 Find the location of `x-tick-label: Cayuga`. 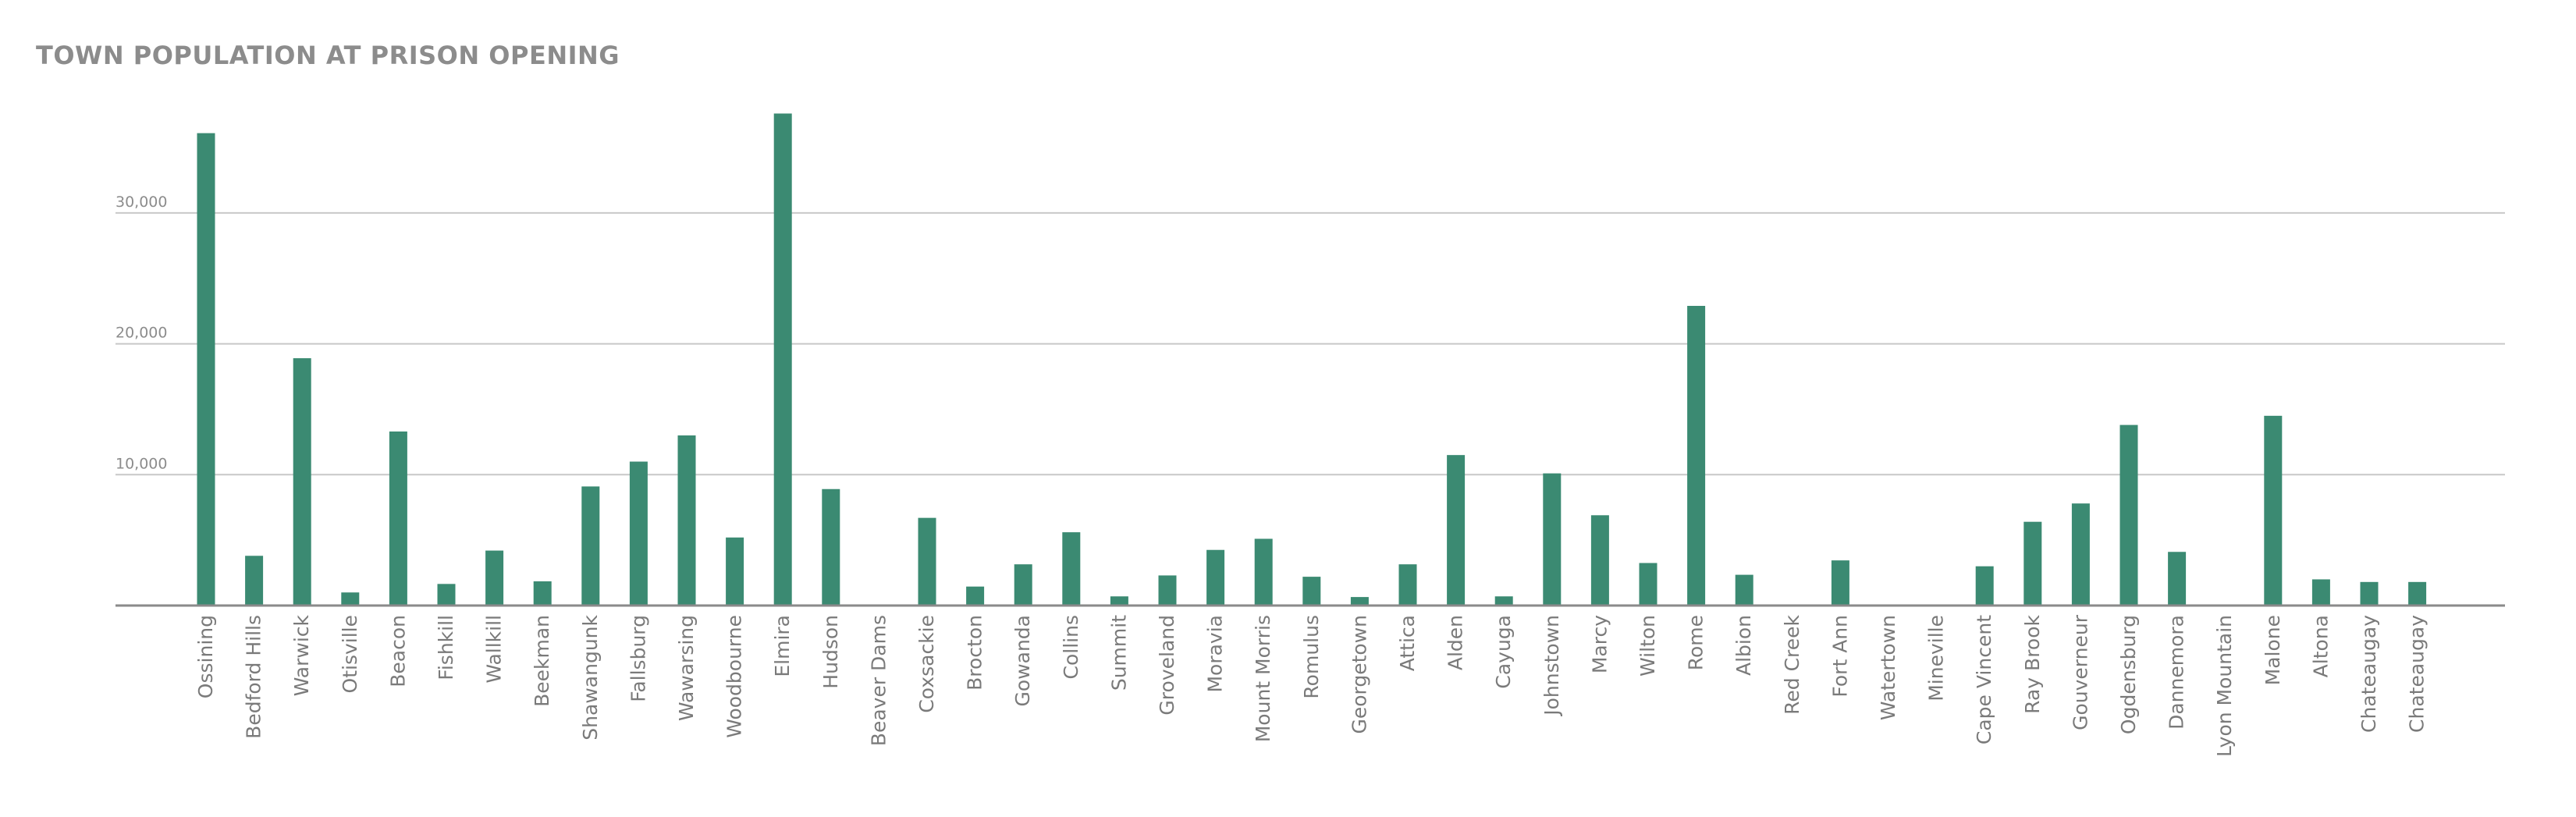

x-tick-label: Cayuga is located at coordinates (1504, 652).